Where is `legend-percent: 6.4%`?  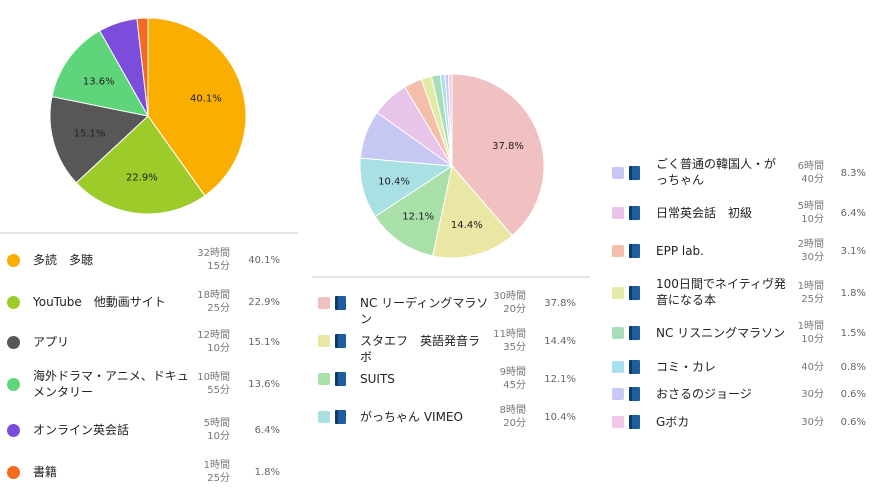 legend-percent: 6.4% is located at coordinates (267, 430).